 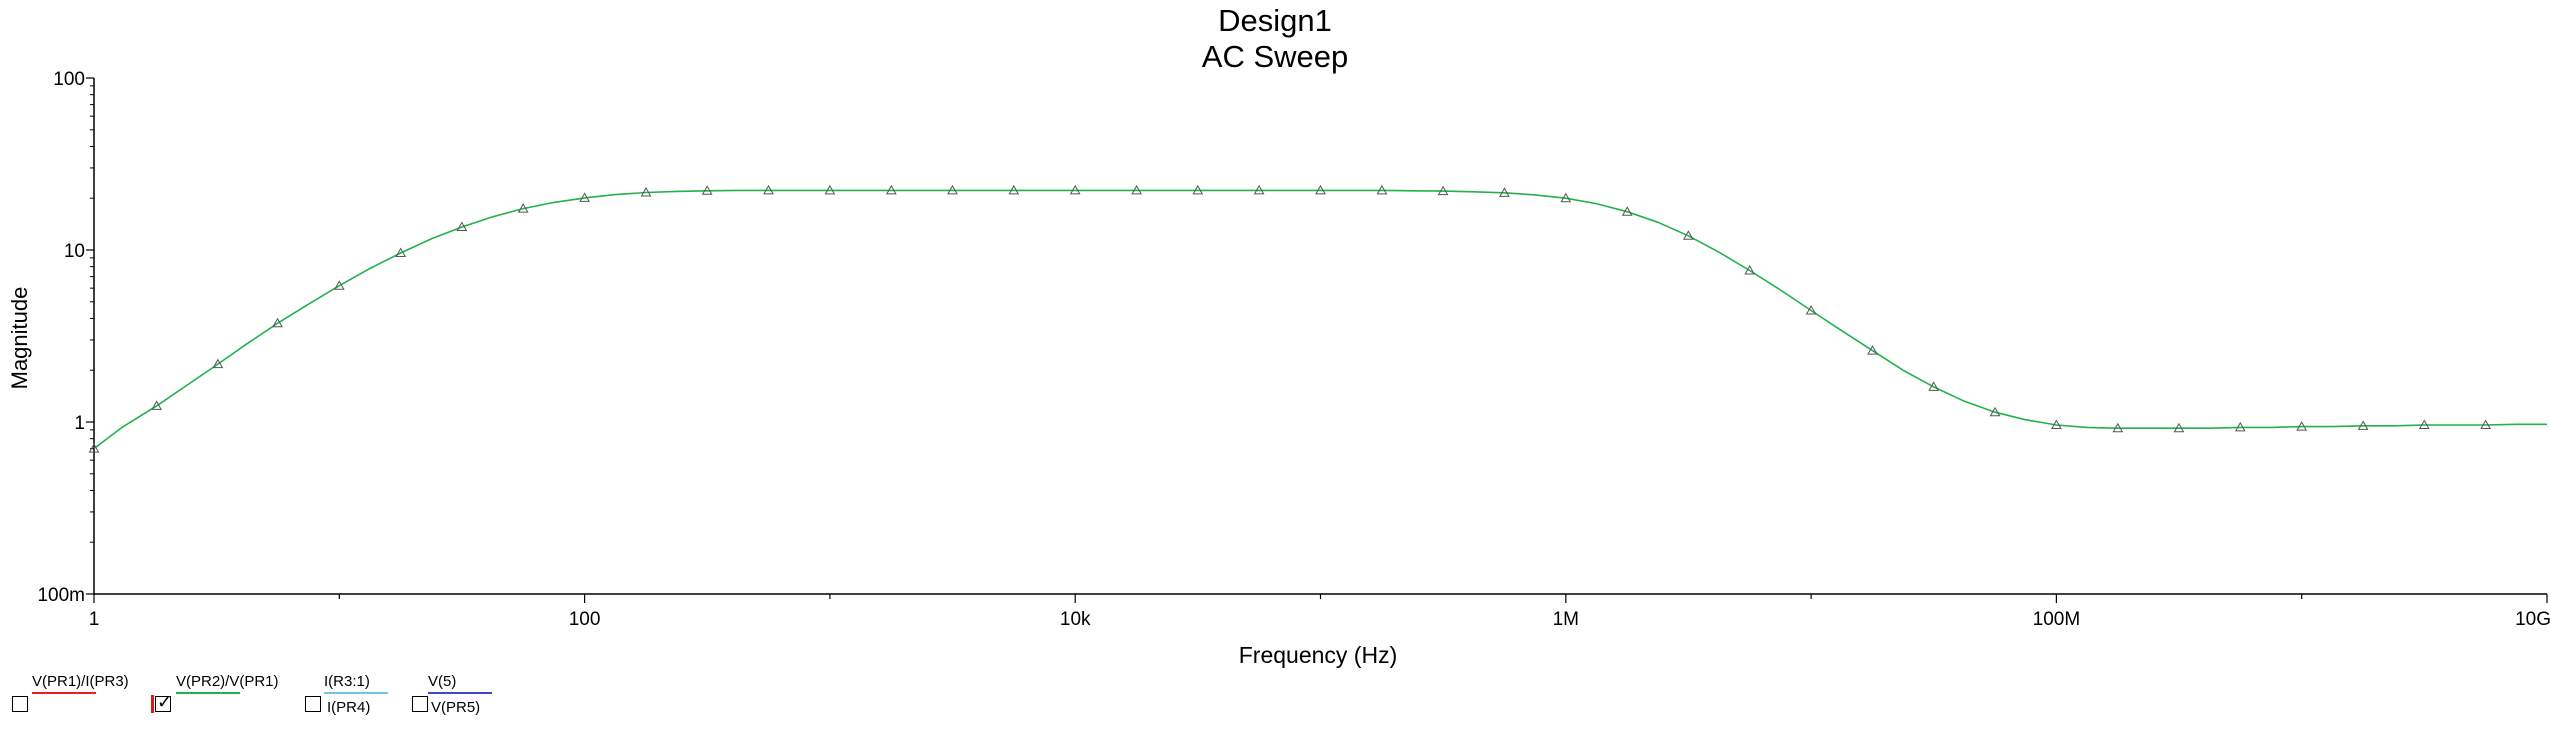 I want to click on legend-checkbox: ✓, so click(x=164, y=702).